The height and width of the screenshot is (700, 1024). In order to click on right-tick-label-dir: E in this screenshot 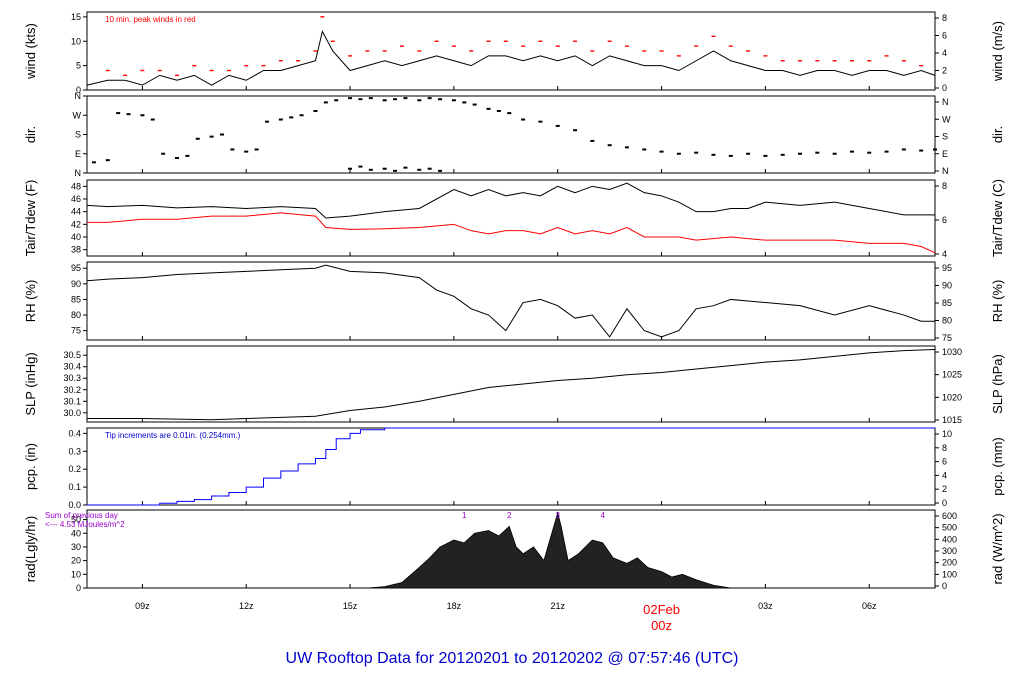, I will do `click(945, 154)`.